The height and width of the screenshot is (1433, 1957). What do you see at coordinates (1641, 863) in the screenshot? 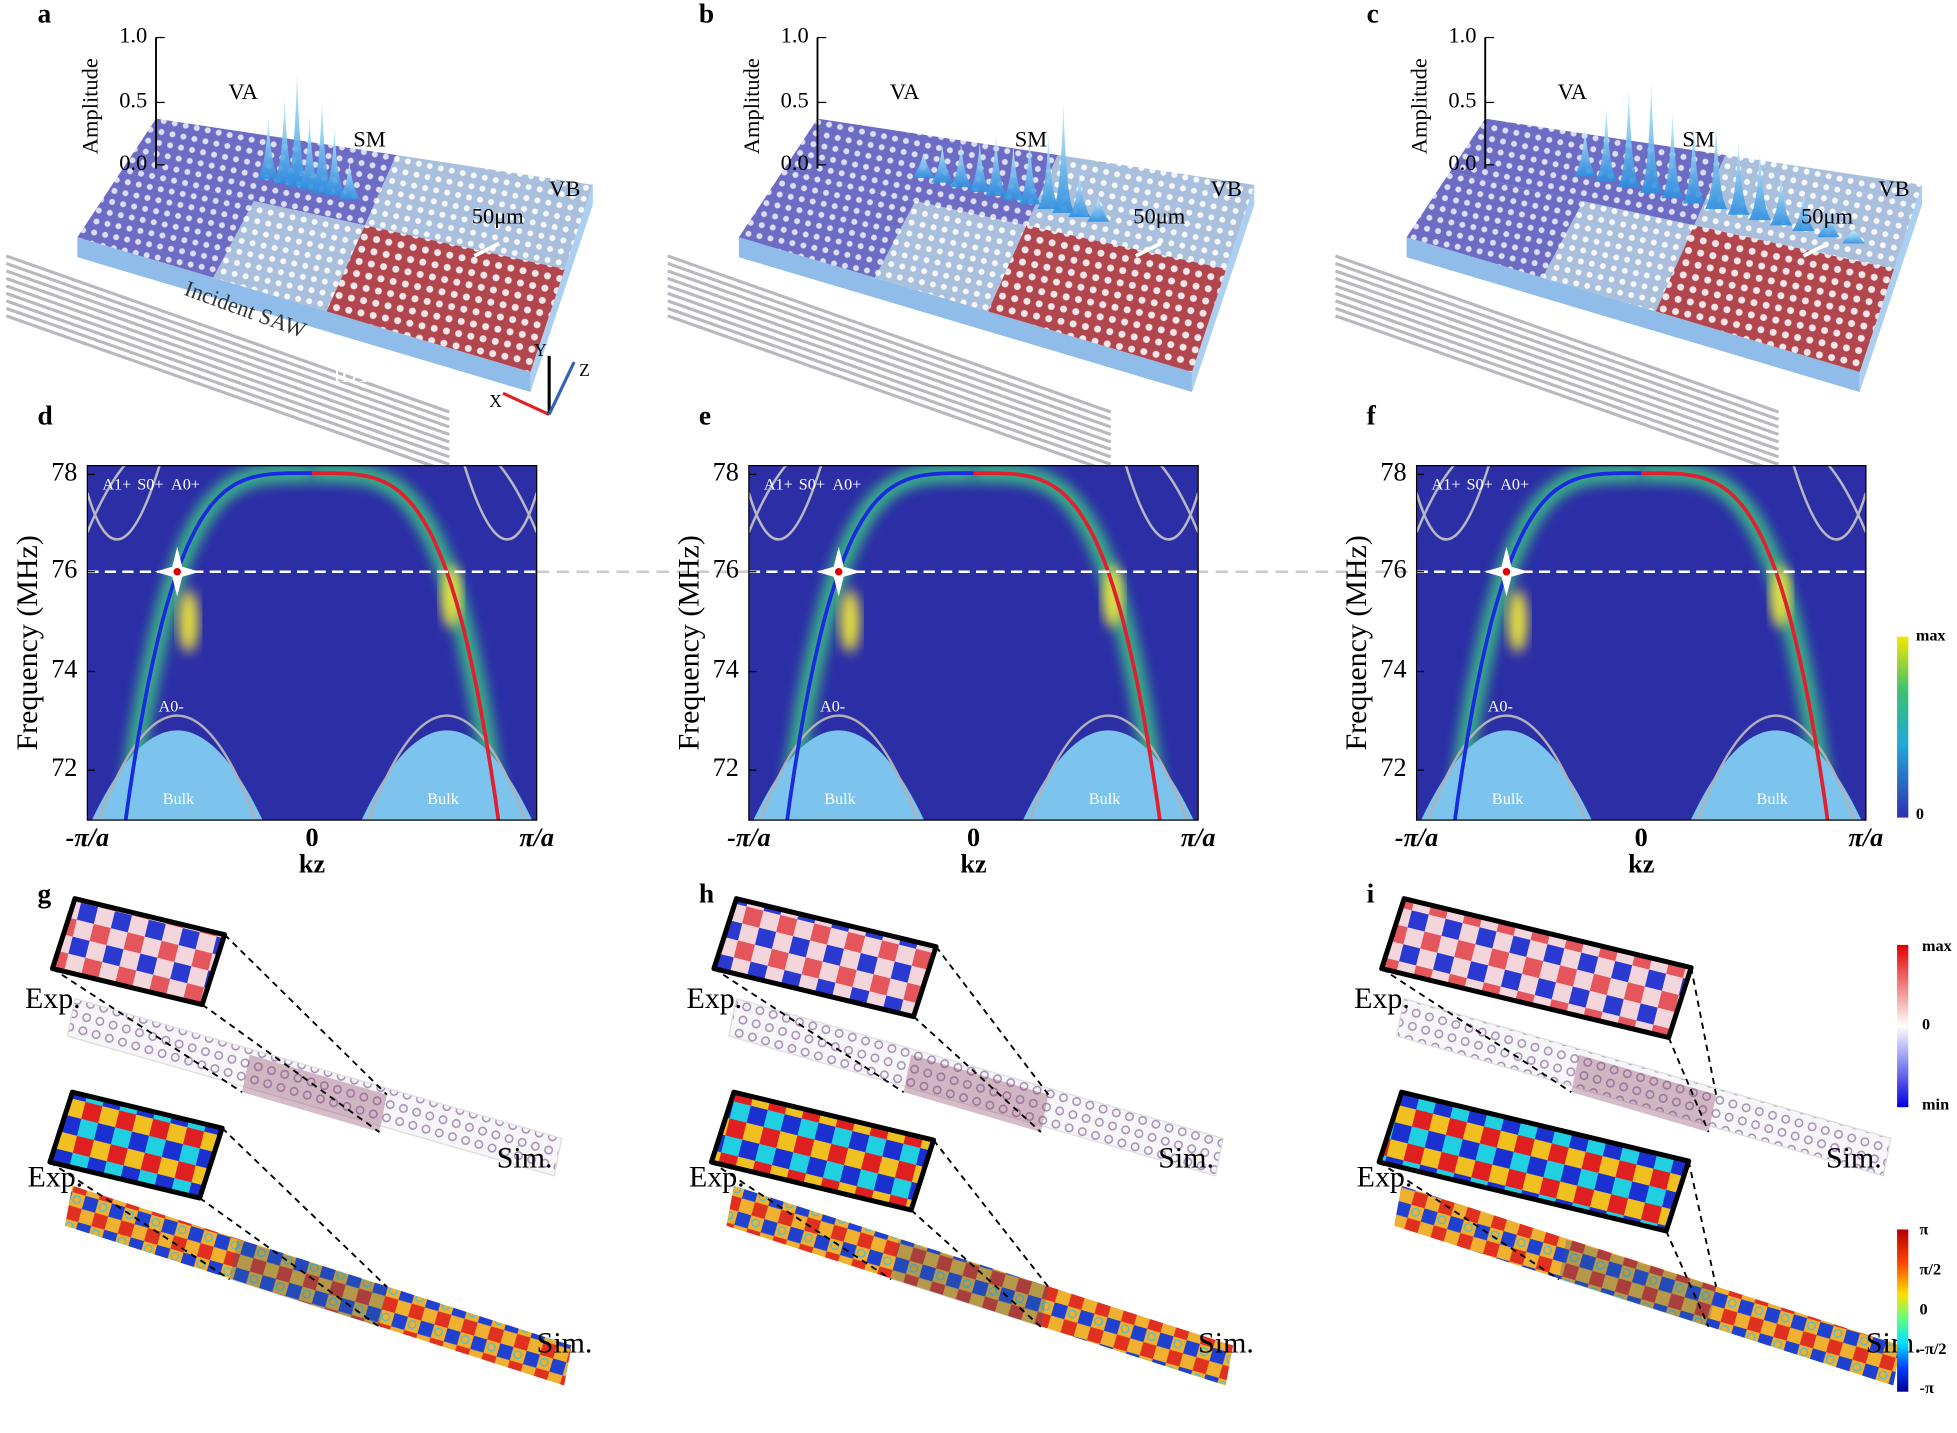
I see `x-axis-label: kz` at bounding box center [1641, 863].